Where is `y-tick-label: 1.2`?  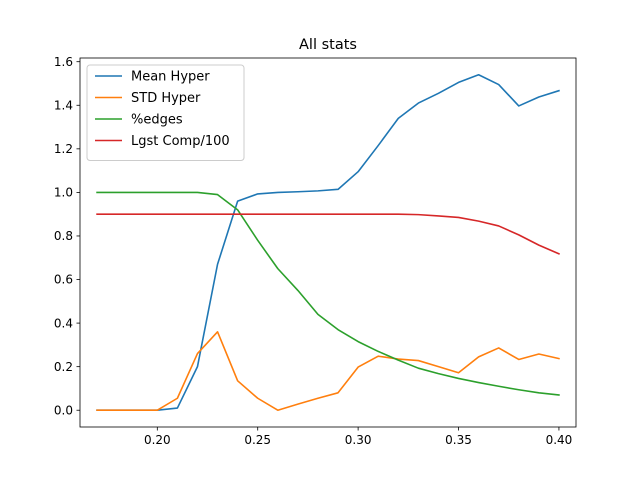 y-tick-label: 1.2 is located at coordinates (63, 149).